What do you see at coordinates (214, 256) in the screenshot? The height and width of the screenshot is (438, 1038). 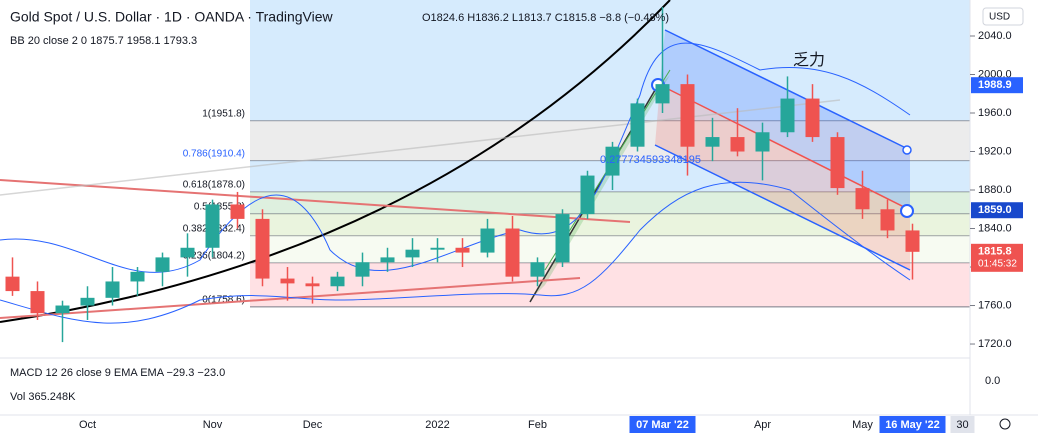 I see `fib-label: 0.236(1804.2)` at bounding box center [214, 256].